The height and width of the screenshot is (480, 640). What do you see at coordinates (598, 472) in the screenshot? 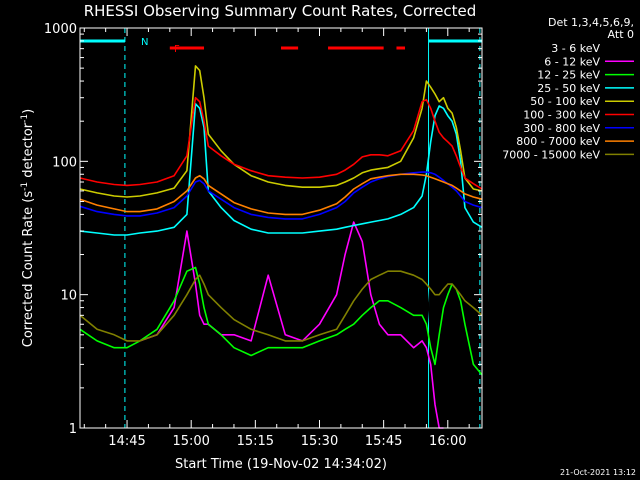
I see `generation-timestamp: 21-Oct-2021 13:12` at bounding box center [598, 472].